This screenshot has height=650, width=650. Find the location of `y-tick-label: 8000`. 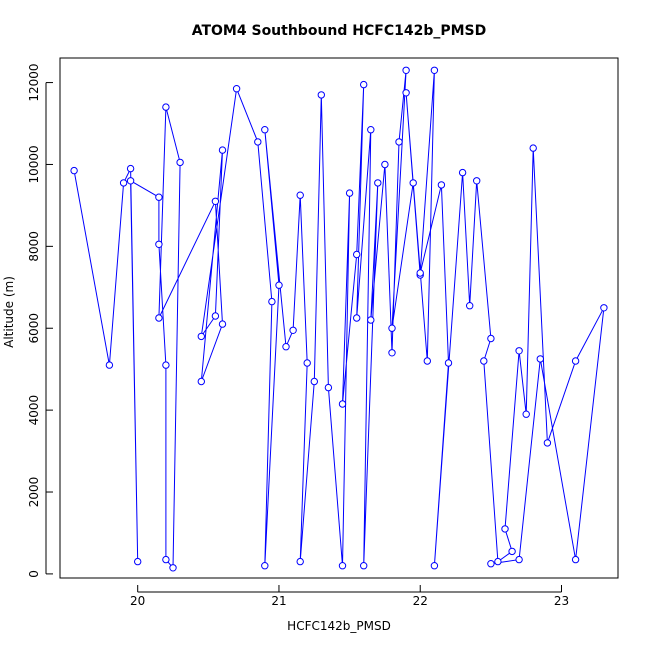

y-tick-label: 8000 is located at coordinates (34, 246).